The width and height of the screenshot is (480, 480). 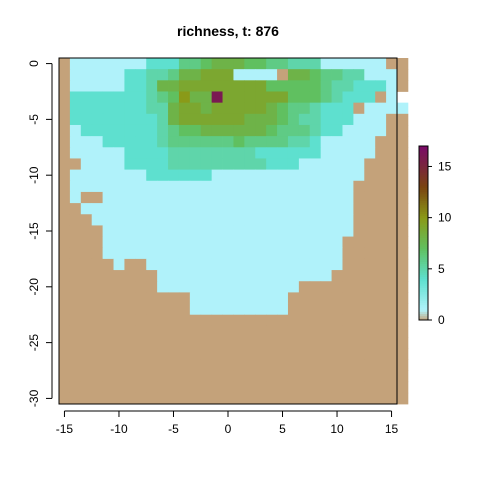 What do you see at coordinates (34, 63) in the screenshot?
I see `y-tick-label: 0` at bounding box center [34, 63].